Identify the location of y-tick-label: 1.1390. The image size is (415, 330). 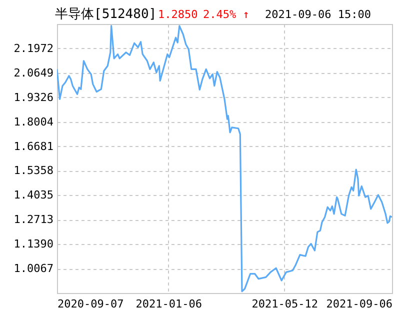
(34, 244).